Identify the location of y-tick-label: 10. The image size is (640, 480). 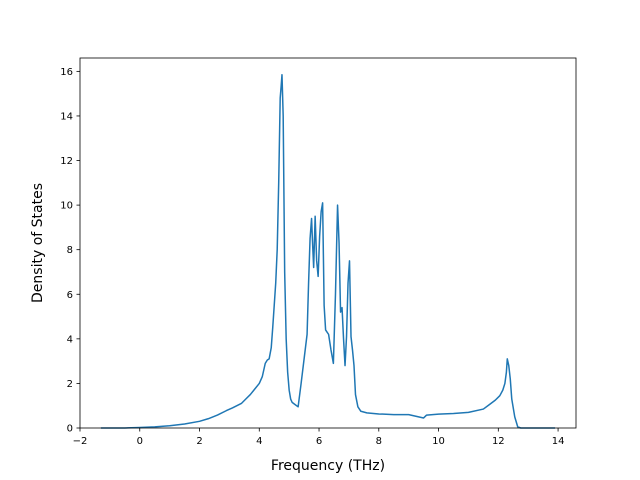
(66, 206).